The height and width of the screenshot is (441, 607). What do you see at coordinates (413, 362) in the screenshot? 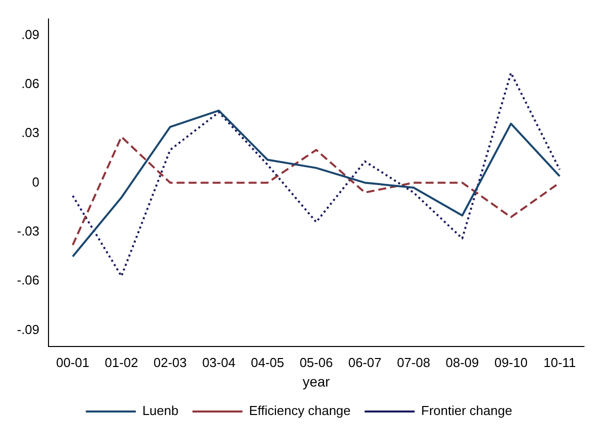
I see `x-tick-label: 07-08` at bounding box center [413, 362].